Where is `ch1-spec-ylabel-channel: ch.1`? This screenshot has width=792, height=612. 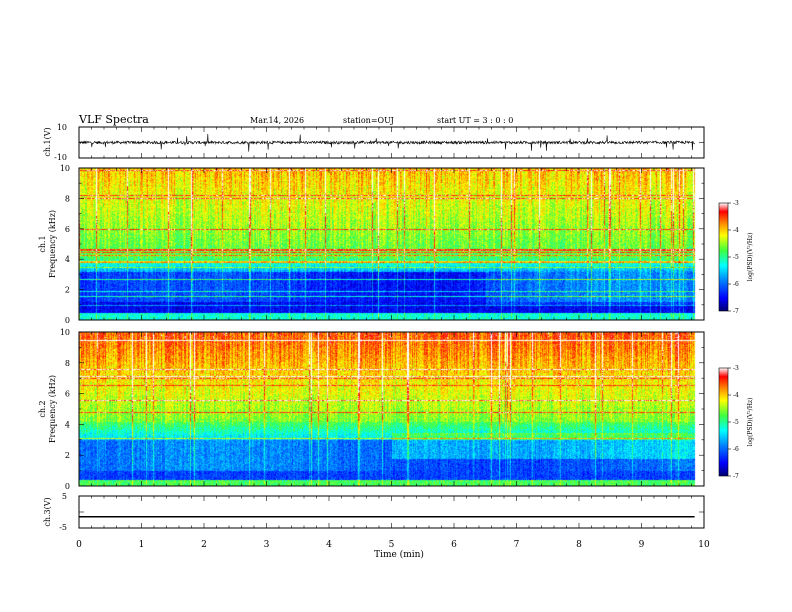 ch1-spec-ylabel-channel: ch.1 is located at coordinates (42, 243).